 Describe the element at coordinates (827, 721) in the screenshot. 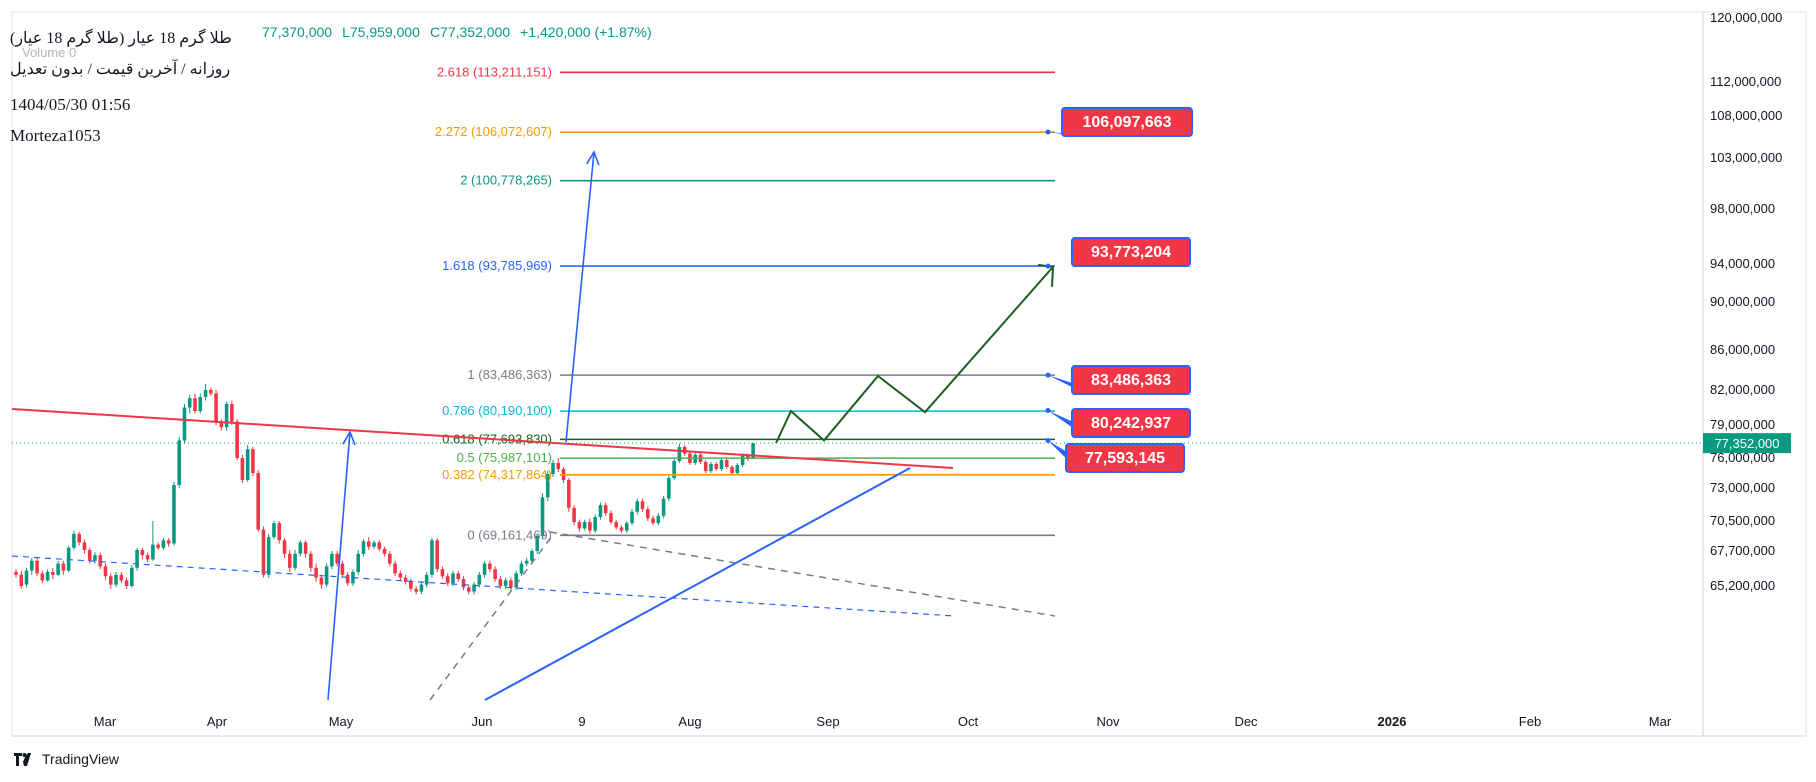

I see `x-tick-label: Sep` at that location.